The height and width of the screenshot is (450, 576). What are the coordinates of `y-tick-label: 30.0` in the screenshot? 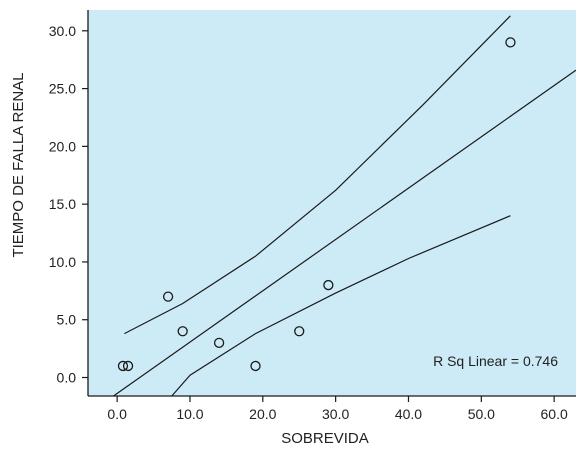 It's located at (62, 31).